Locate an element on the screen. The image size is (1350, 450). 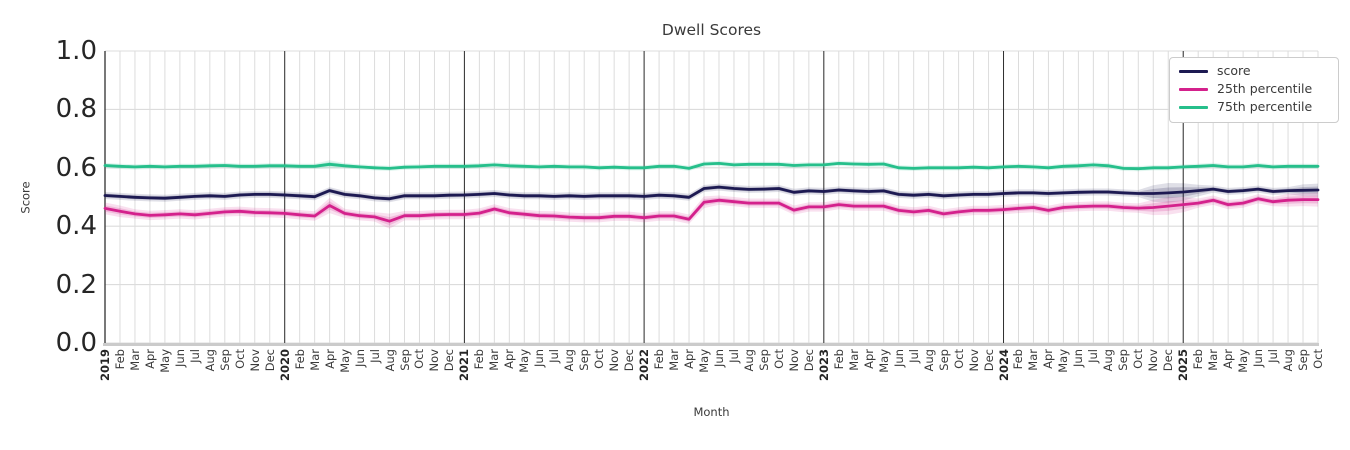
x-tick-year-label: 2019 is located at coordinates (105, 365).